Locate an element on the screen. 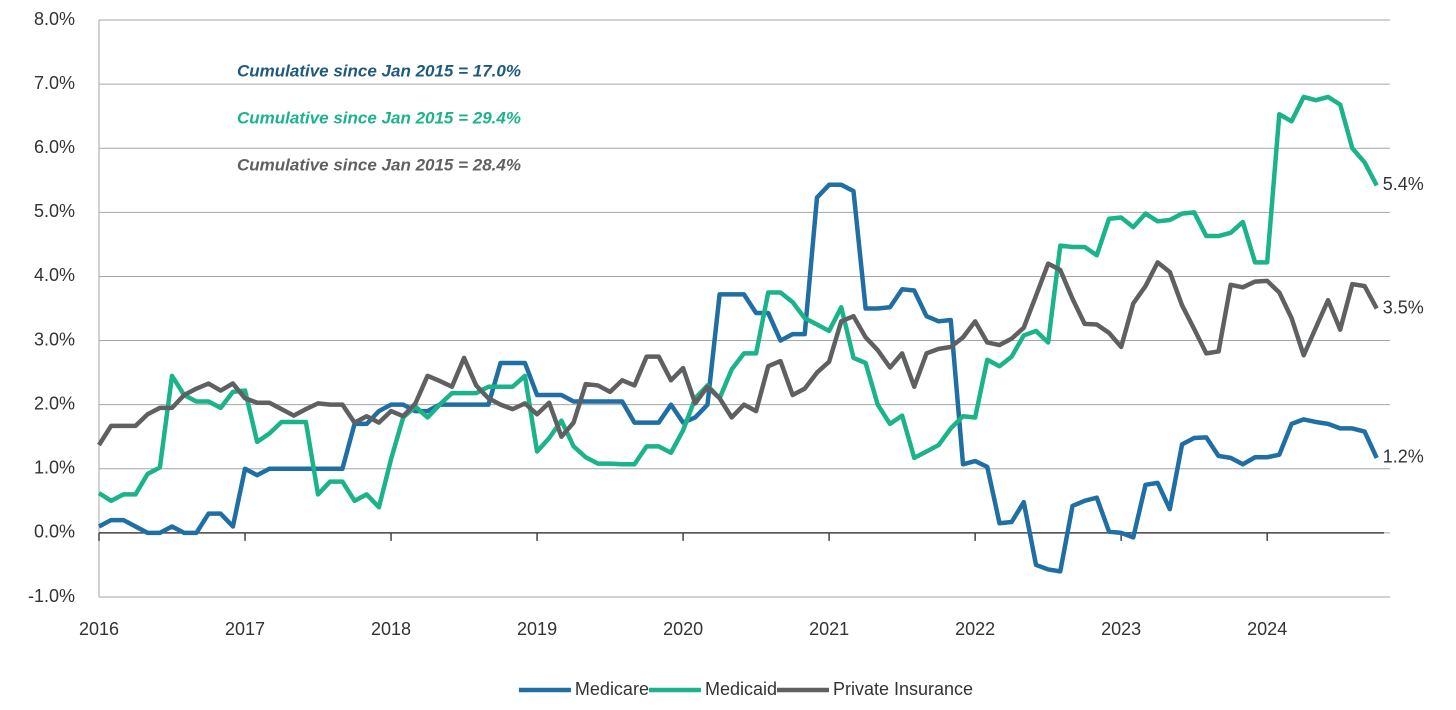 The height and width of the screenshot is (710, 1456). y-tick-label: 5.0% is located at coordinates (54, 211).